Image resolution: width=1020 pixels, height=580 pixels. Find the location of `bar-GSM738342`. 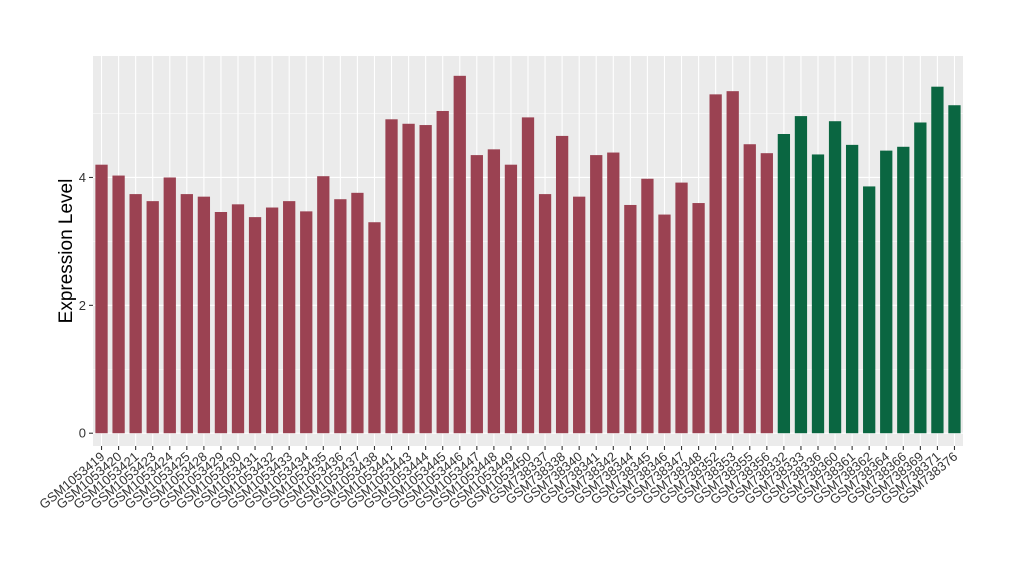

bar-GSM738342 is located at coordinates (613, 293).